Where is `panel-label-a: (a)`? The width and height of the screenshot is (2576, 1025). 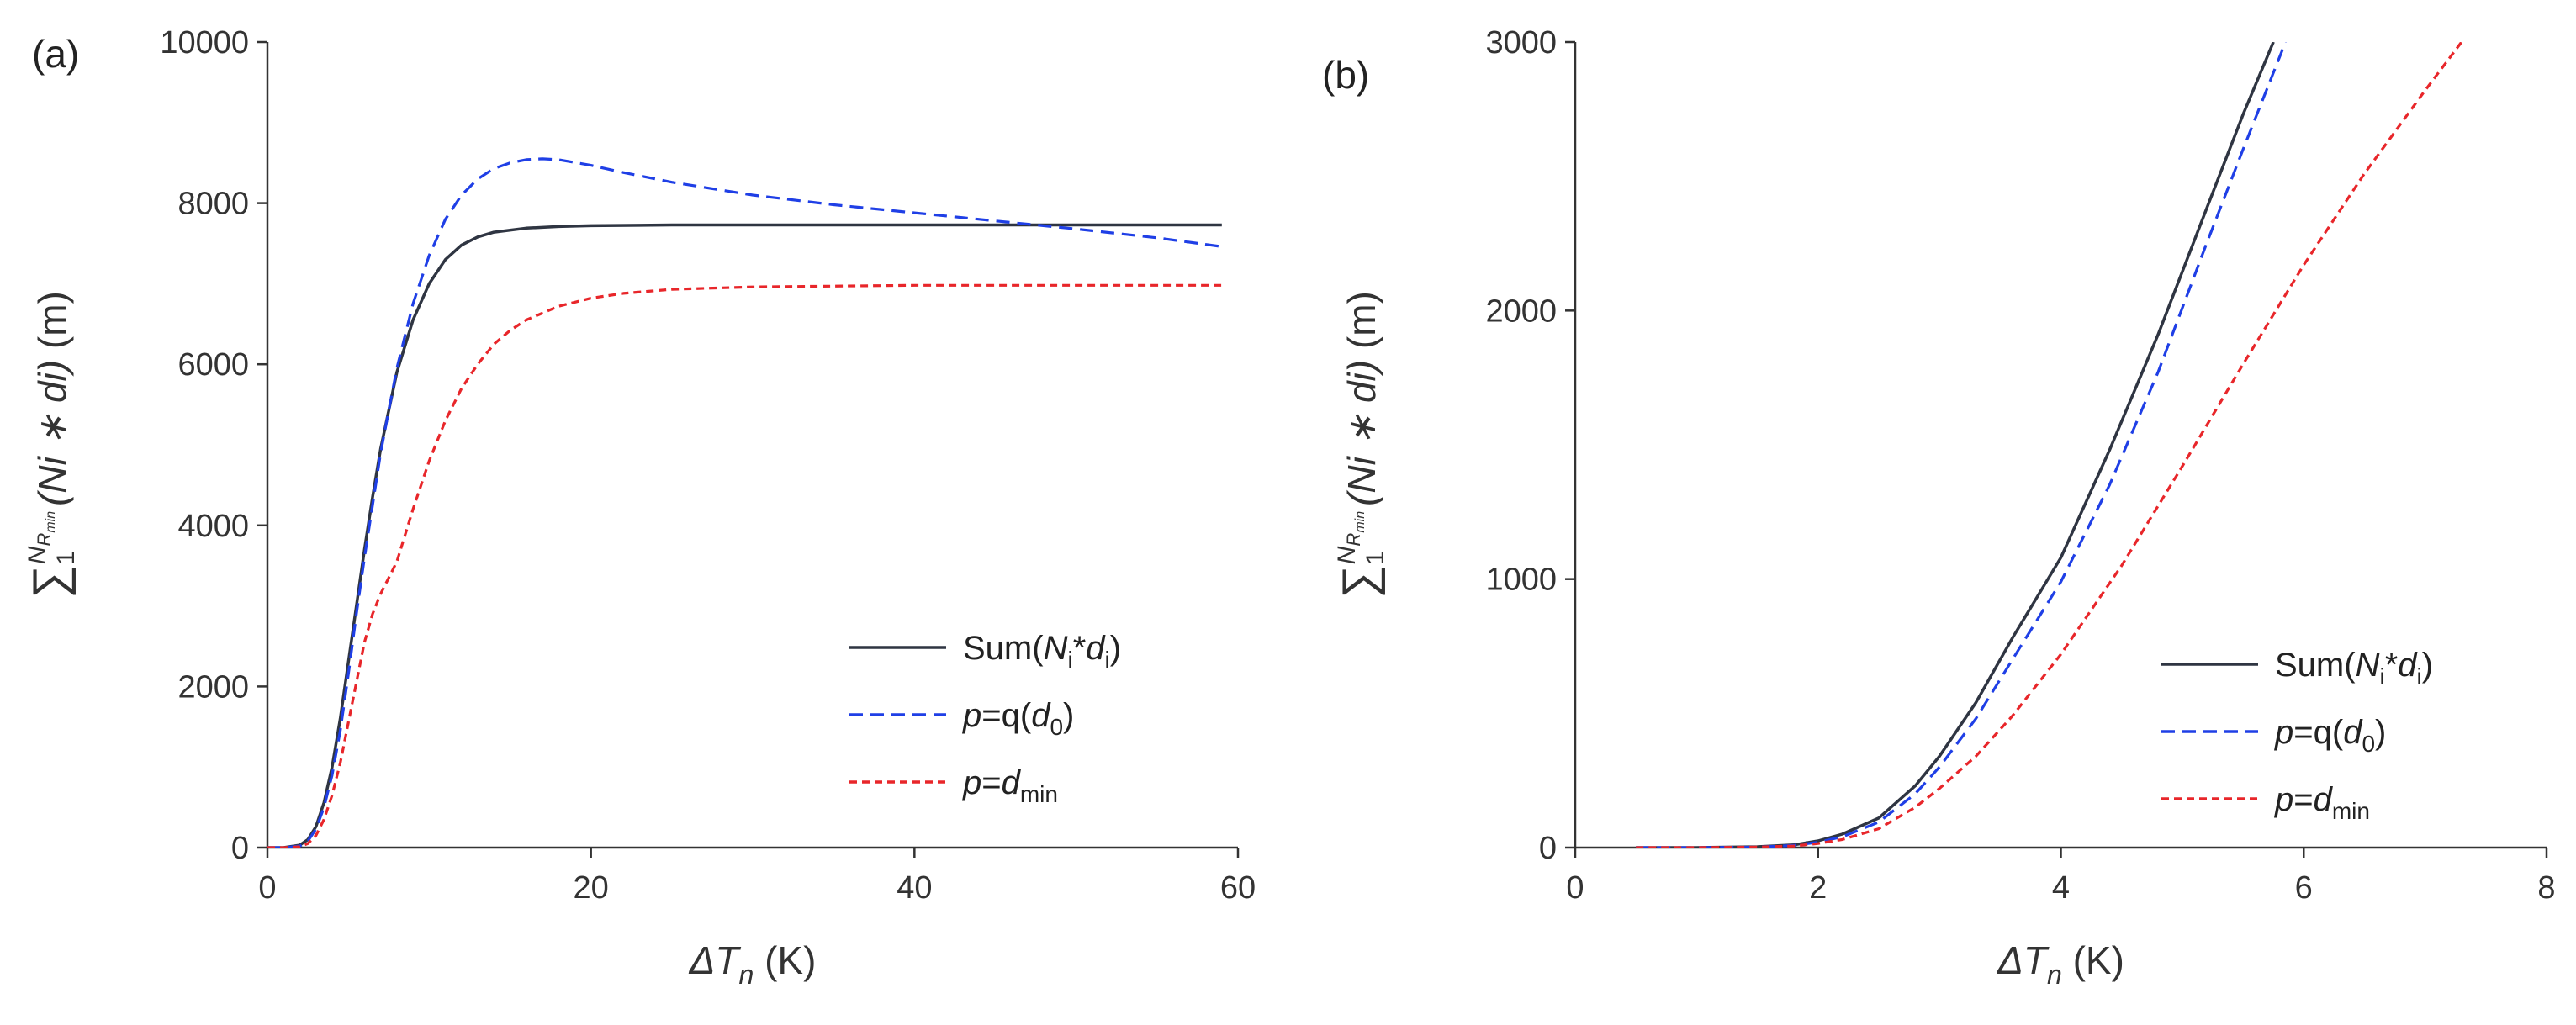
panel-label-a: (a) is located at coordinates (55, 54).